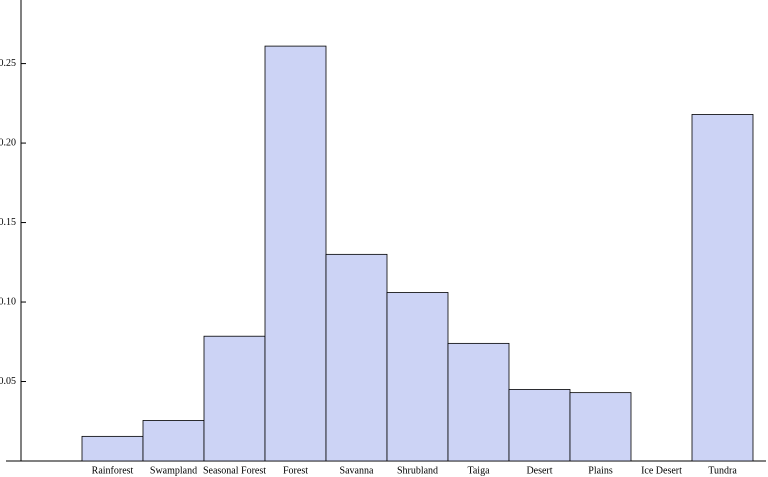  Describe the element at coordinates (8, 381) in the screenshot. I see `y-tick-label: 0.05` at that location.